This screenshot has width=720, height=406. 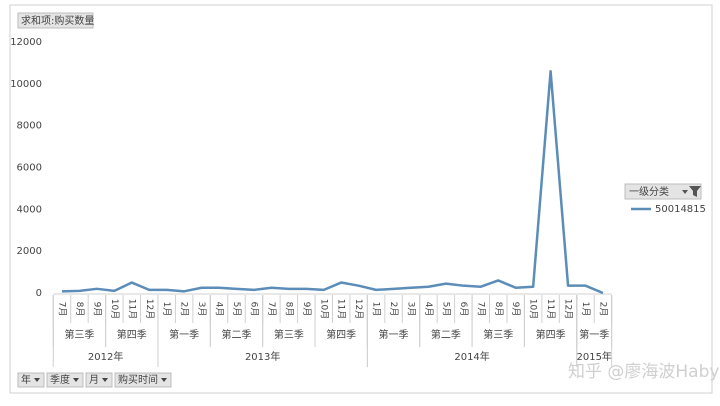 I want to click on filter-icon, so click(x=691, y=191).